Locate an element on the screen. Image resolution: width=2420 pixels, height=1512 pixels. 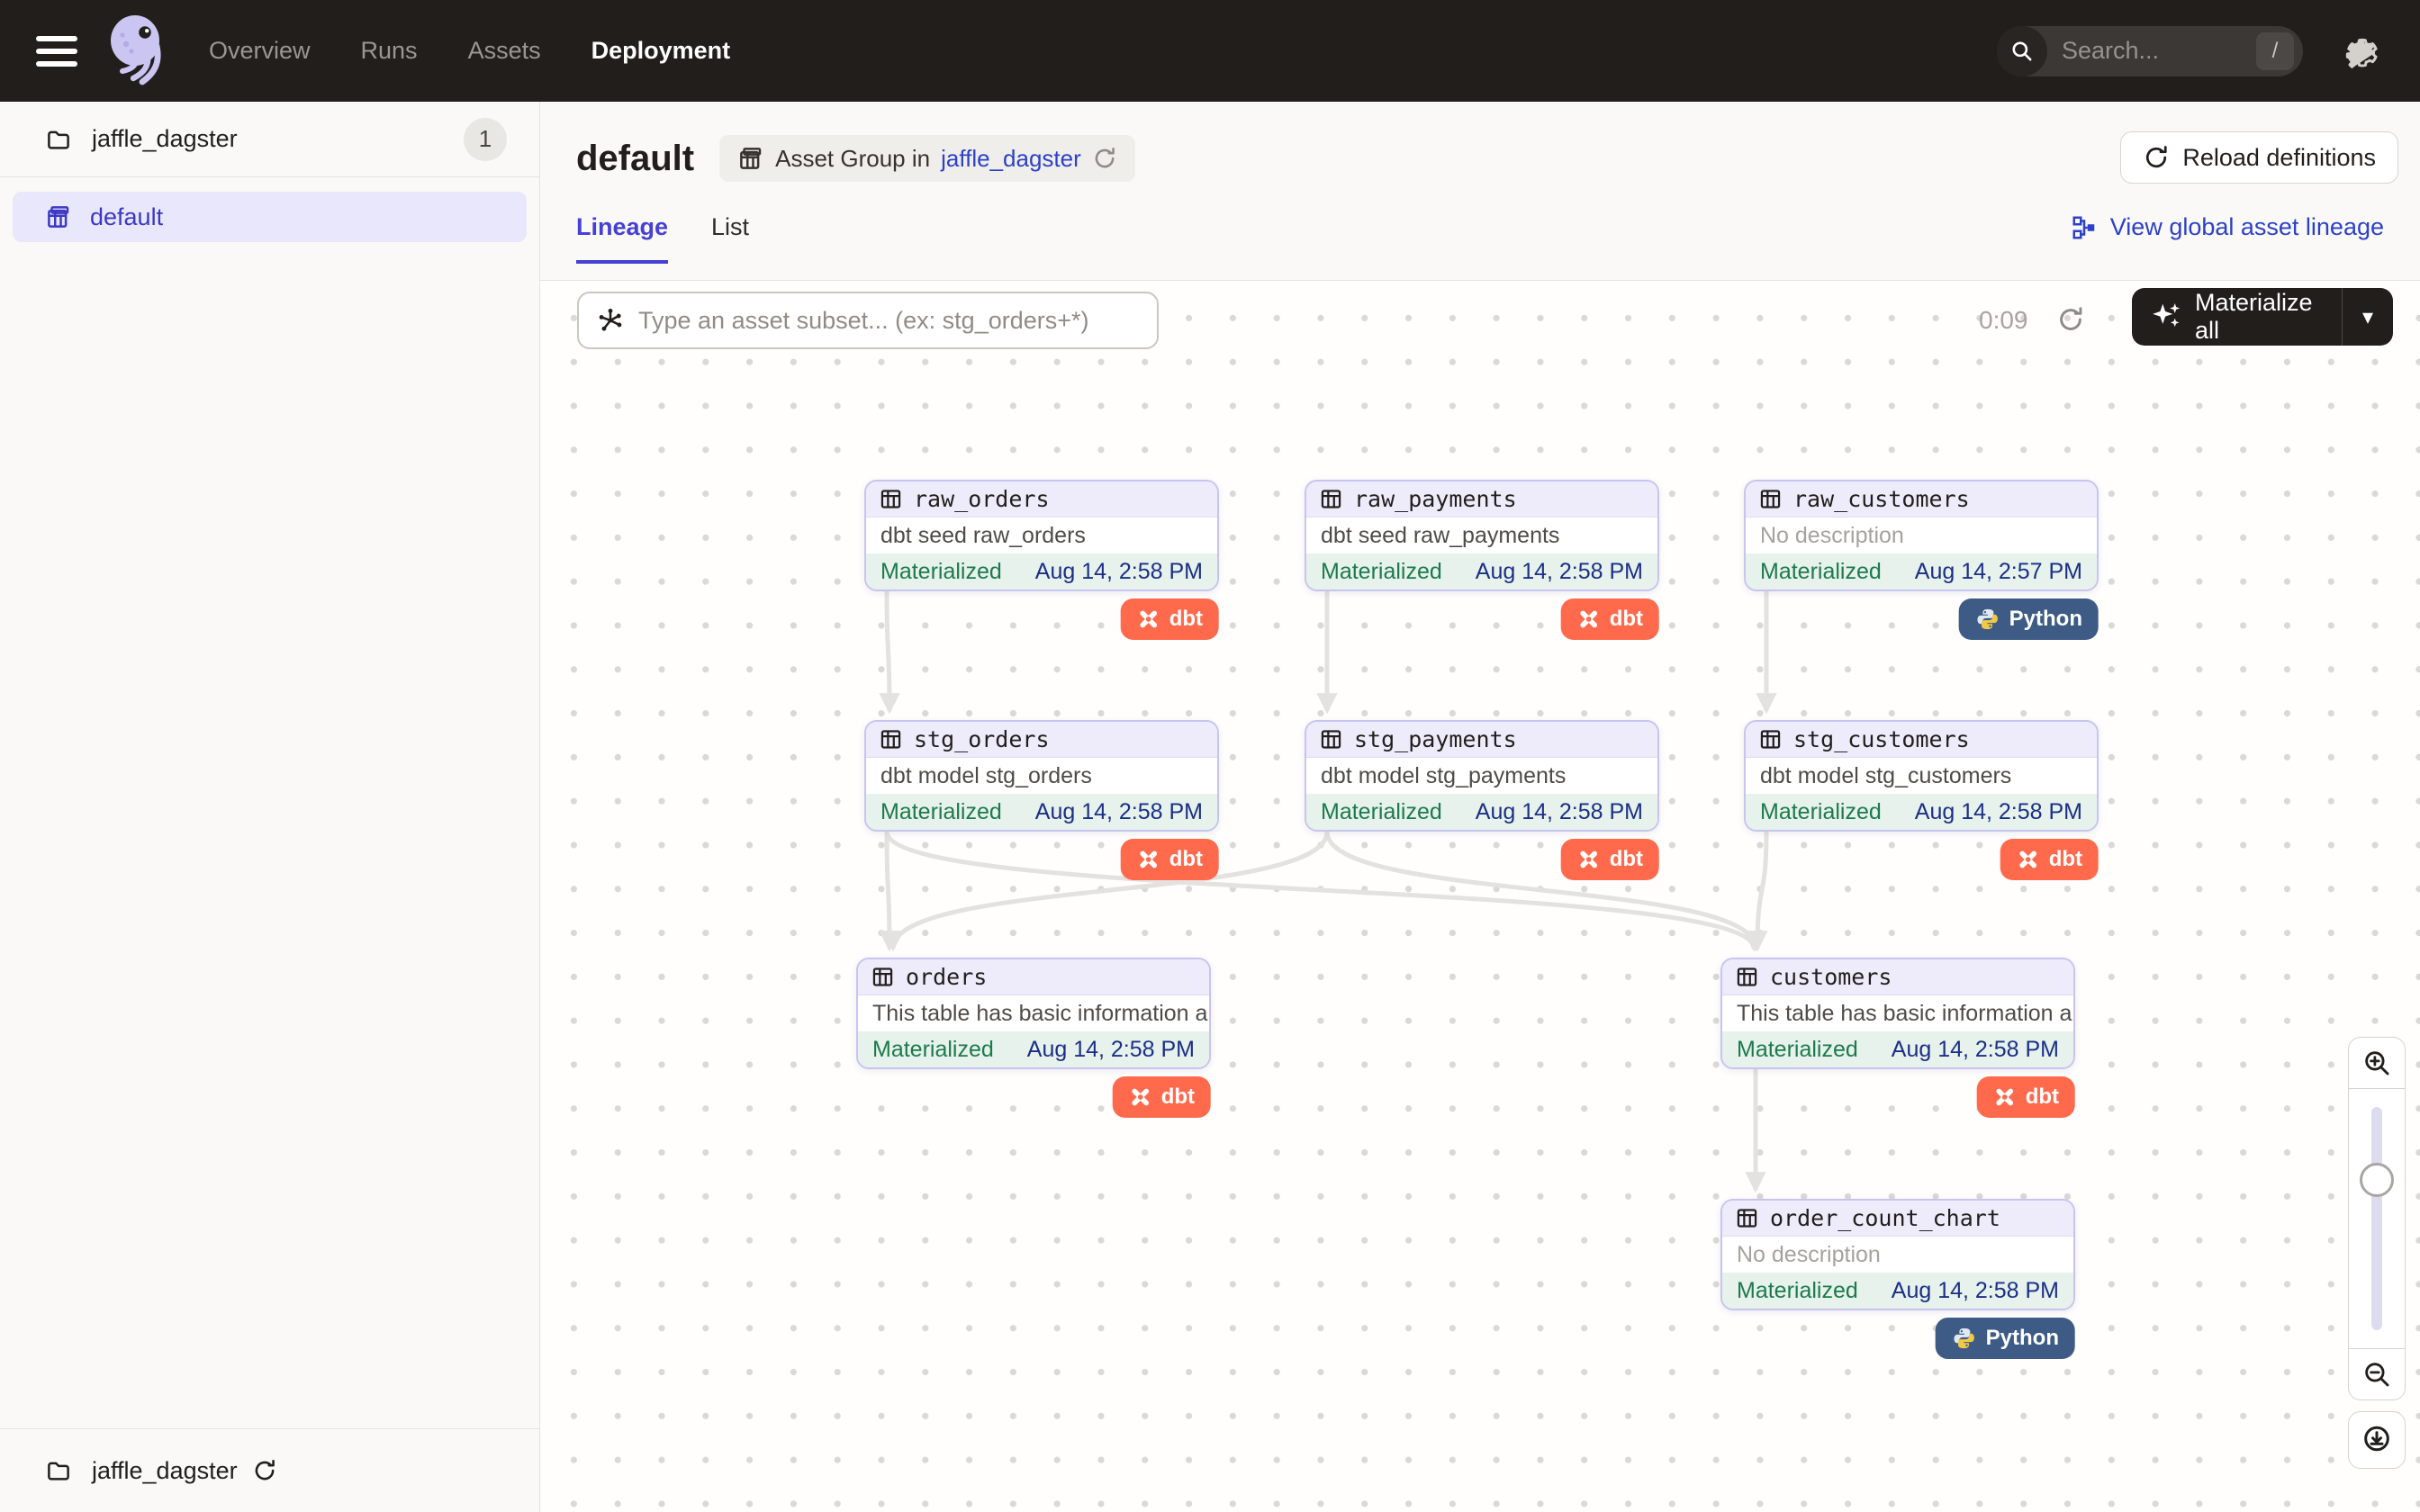
zoom-slider-track is located at coordinates (2376, 1218).